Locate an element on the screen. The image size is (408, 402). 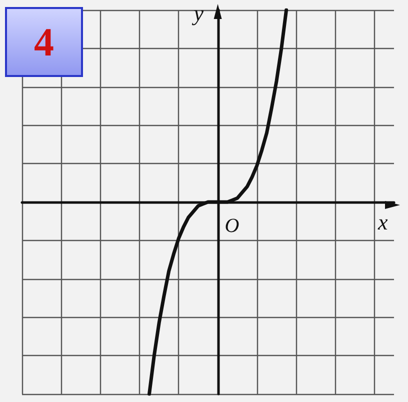
x-axis-title: x is located at coordinates (382, 222).